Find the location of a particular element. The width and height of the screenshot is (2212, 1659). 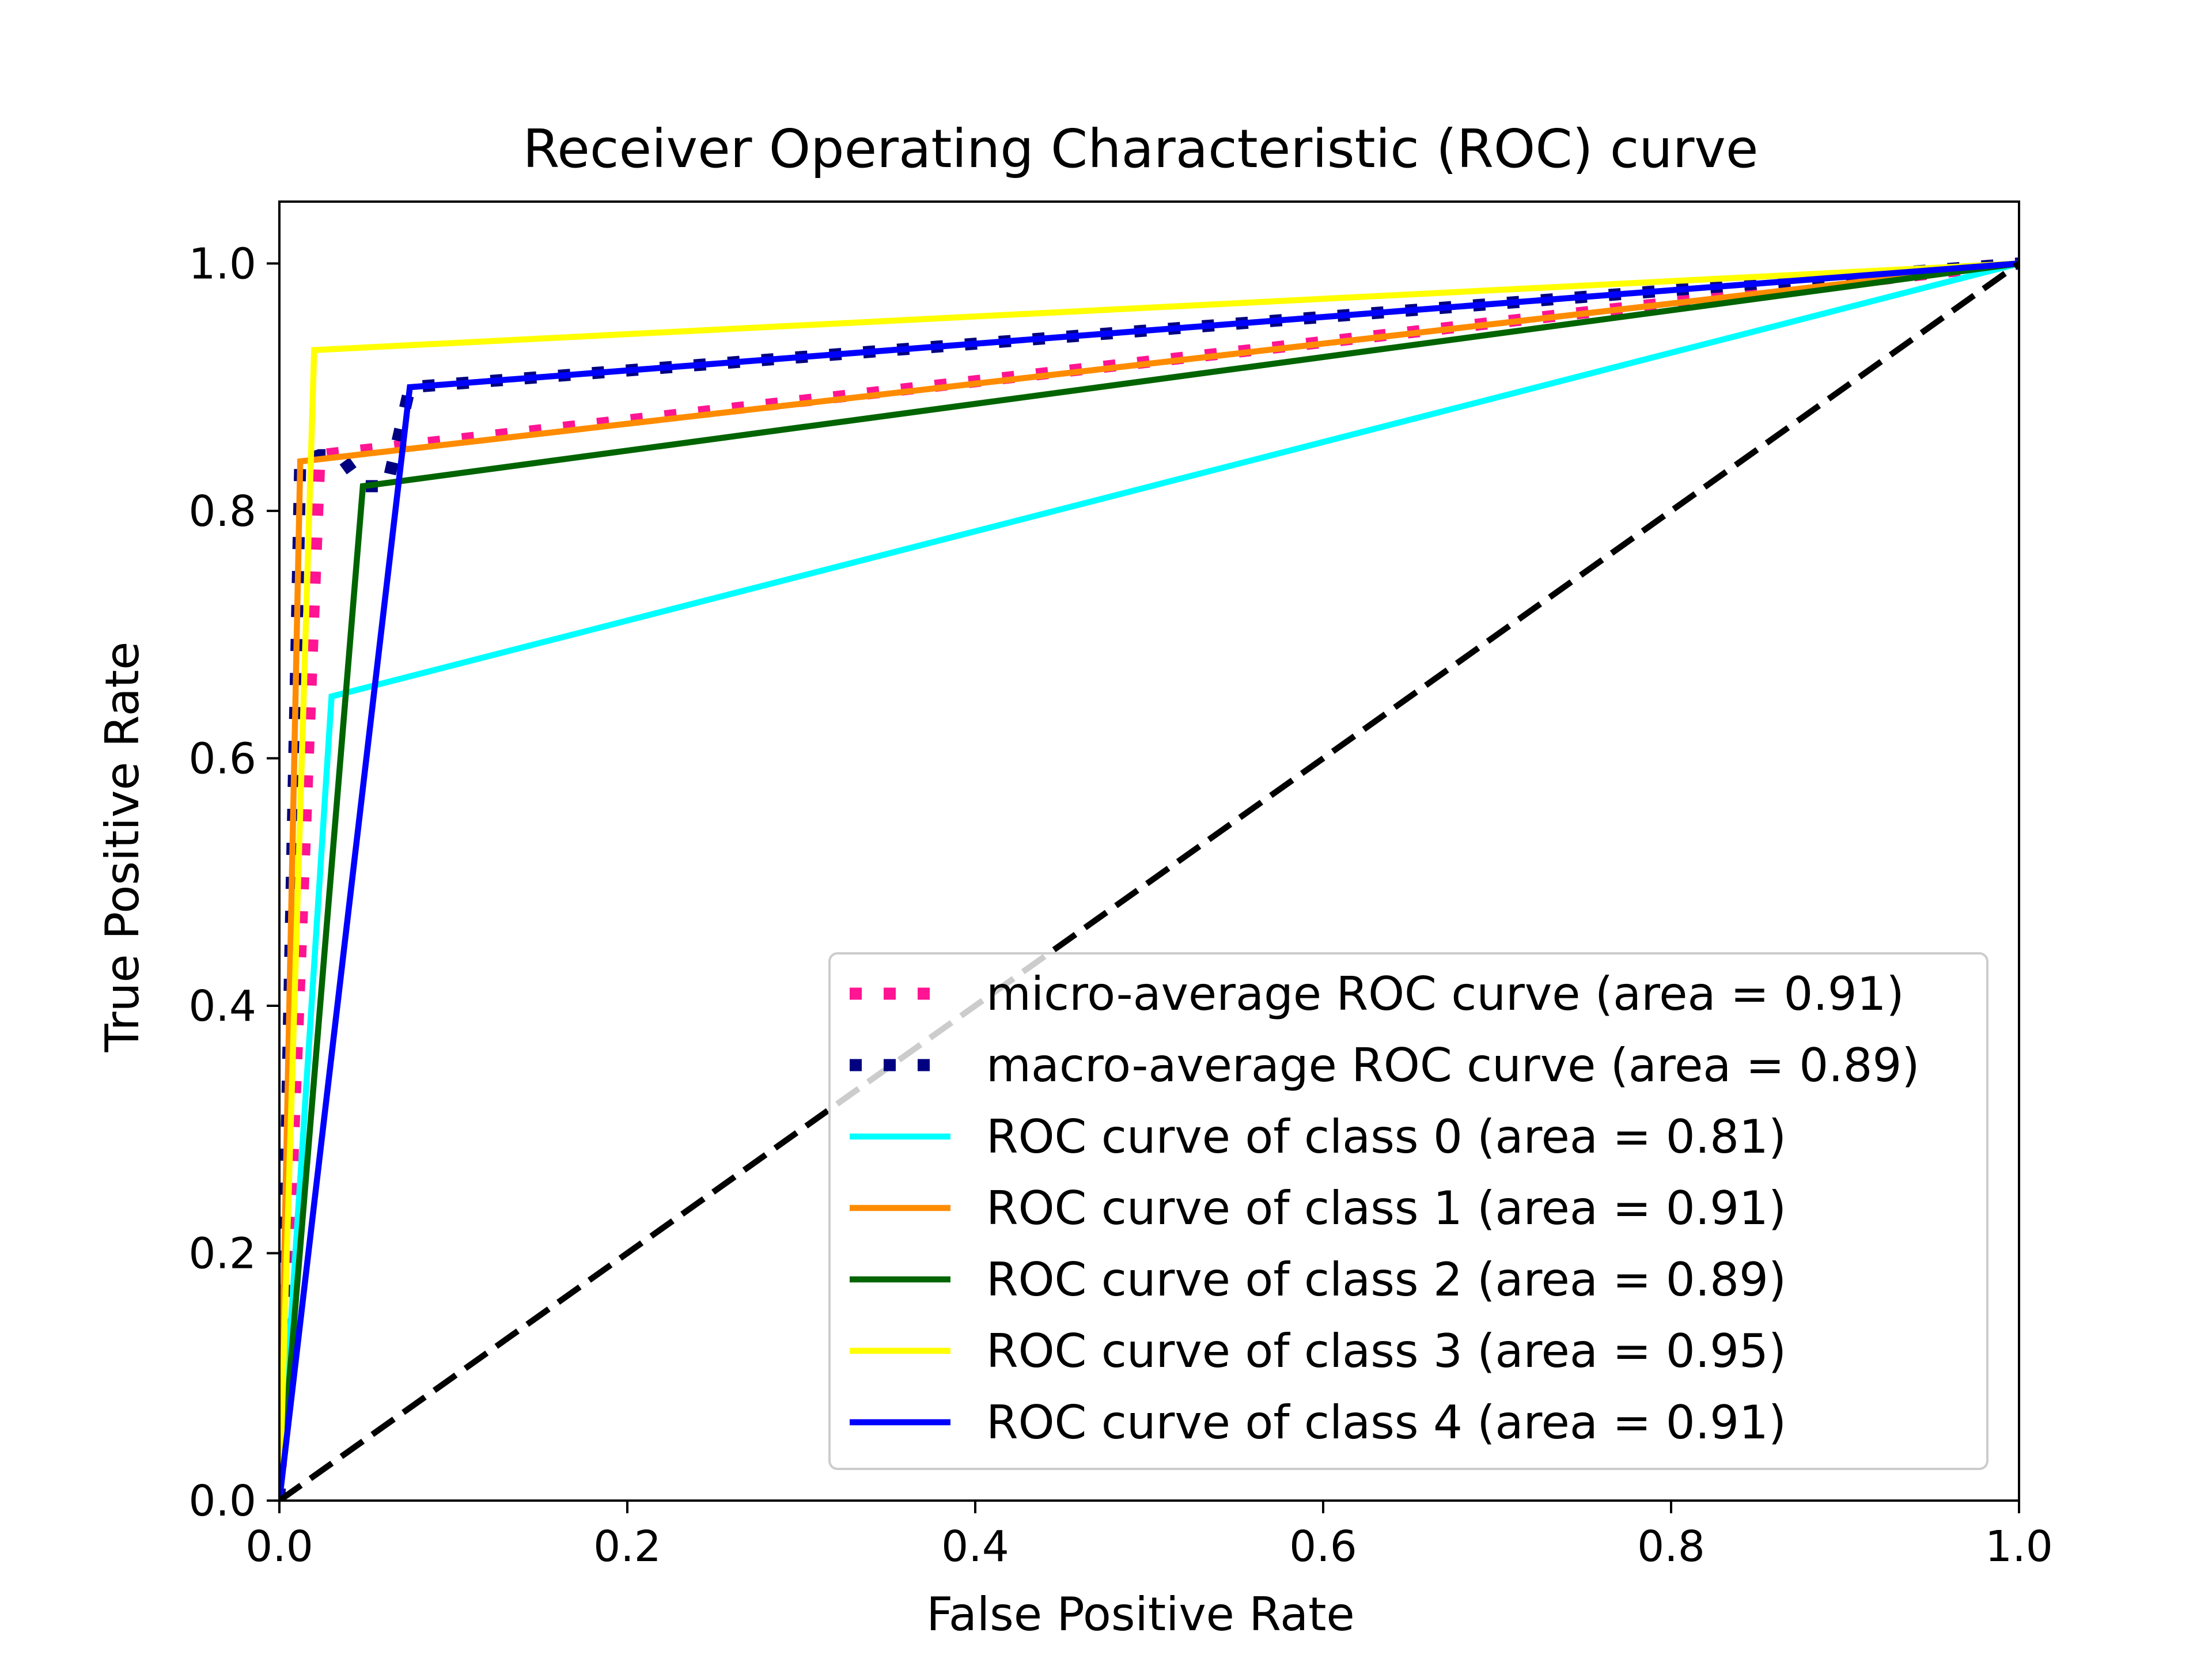

legend-label-0: micro-average ROC curve (area = 0.91) is located at coordinates (1445, 994).